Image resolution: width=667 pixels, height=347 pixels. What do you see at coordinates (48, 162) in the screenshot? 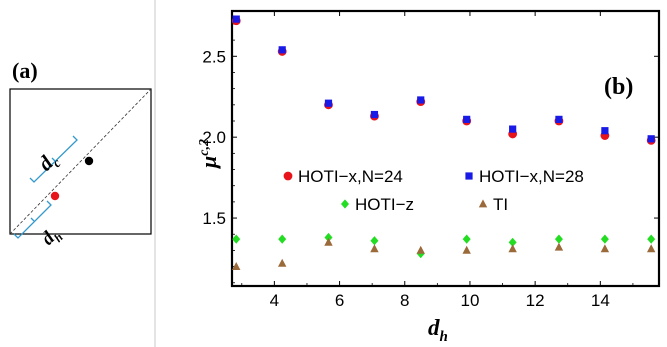
I see `dc-label: dc` at bounding box center [48, 162].